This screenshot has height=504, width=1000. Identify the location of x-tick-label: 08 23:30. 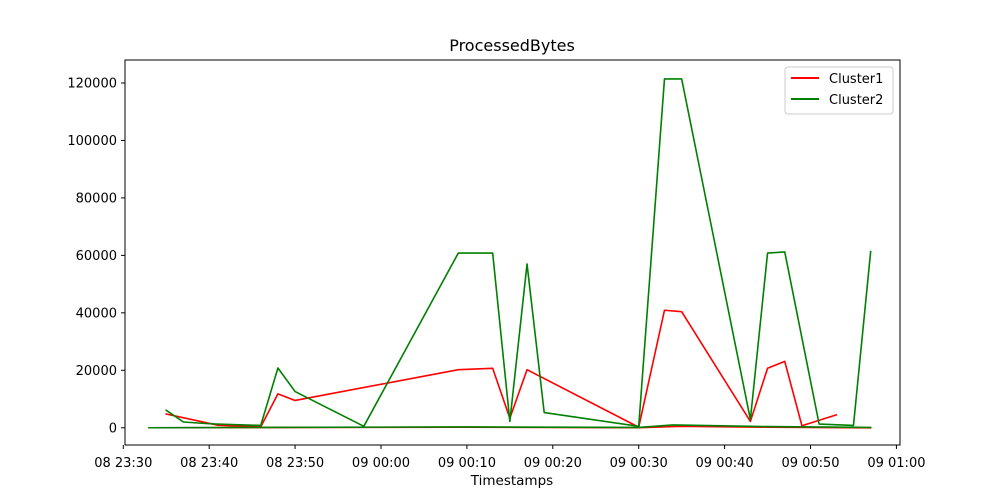
(123, 463).